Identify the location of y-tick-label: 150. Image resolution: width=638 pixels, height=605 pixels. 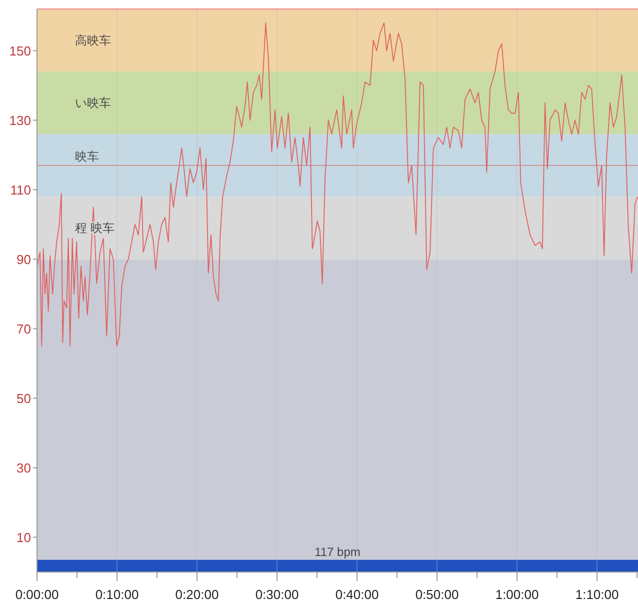
(20, 51).